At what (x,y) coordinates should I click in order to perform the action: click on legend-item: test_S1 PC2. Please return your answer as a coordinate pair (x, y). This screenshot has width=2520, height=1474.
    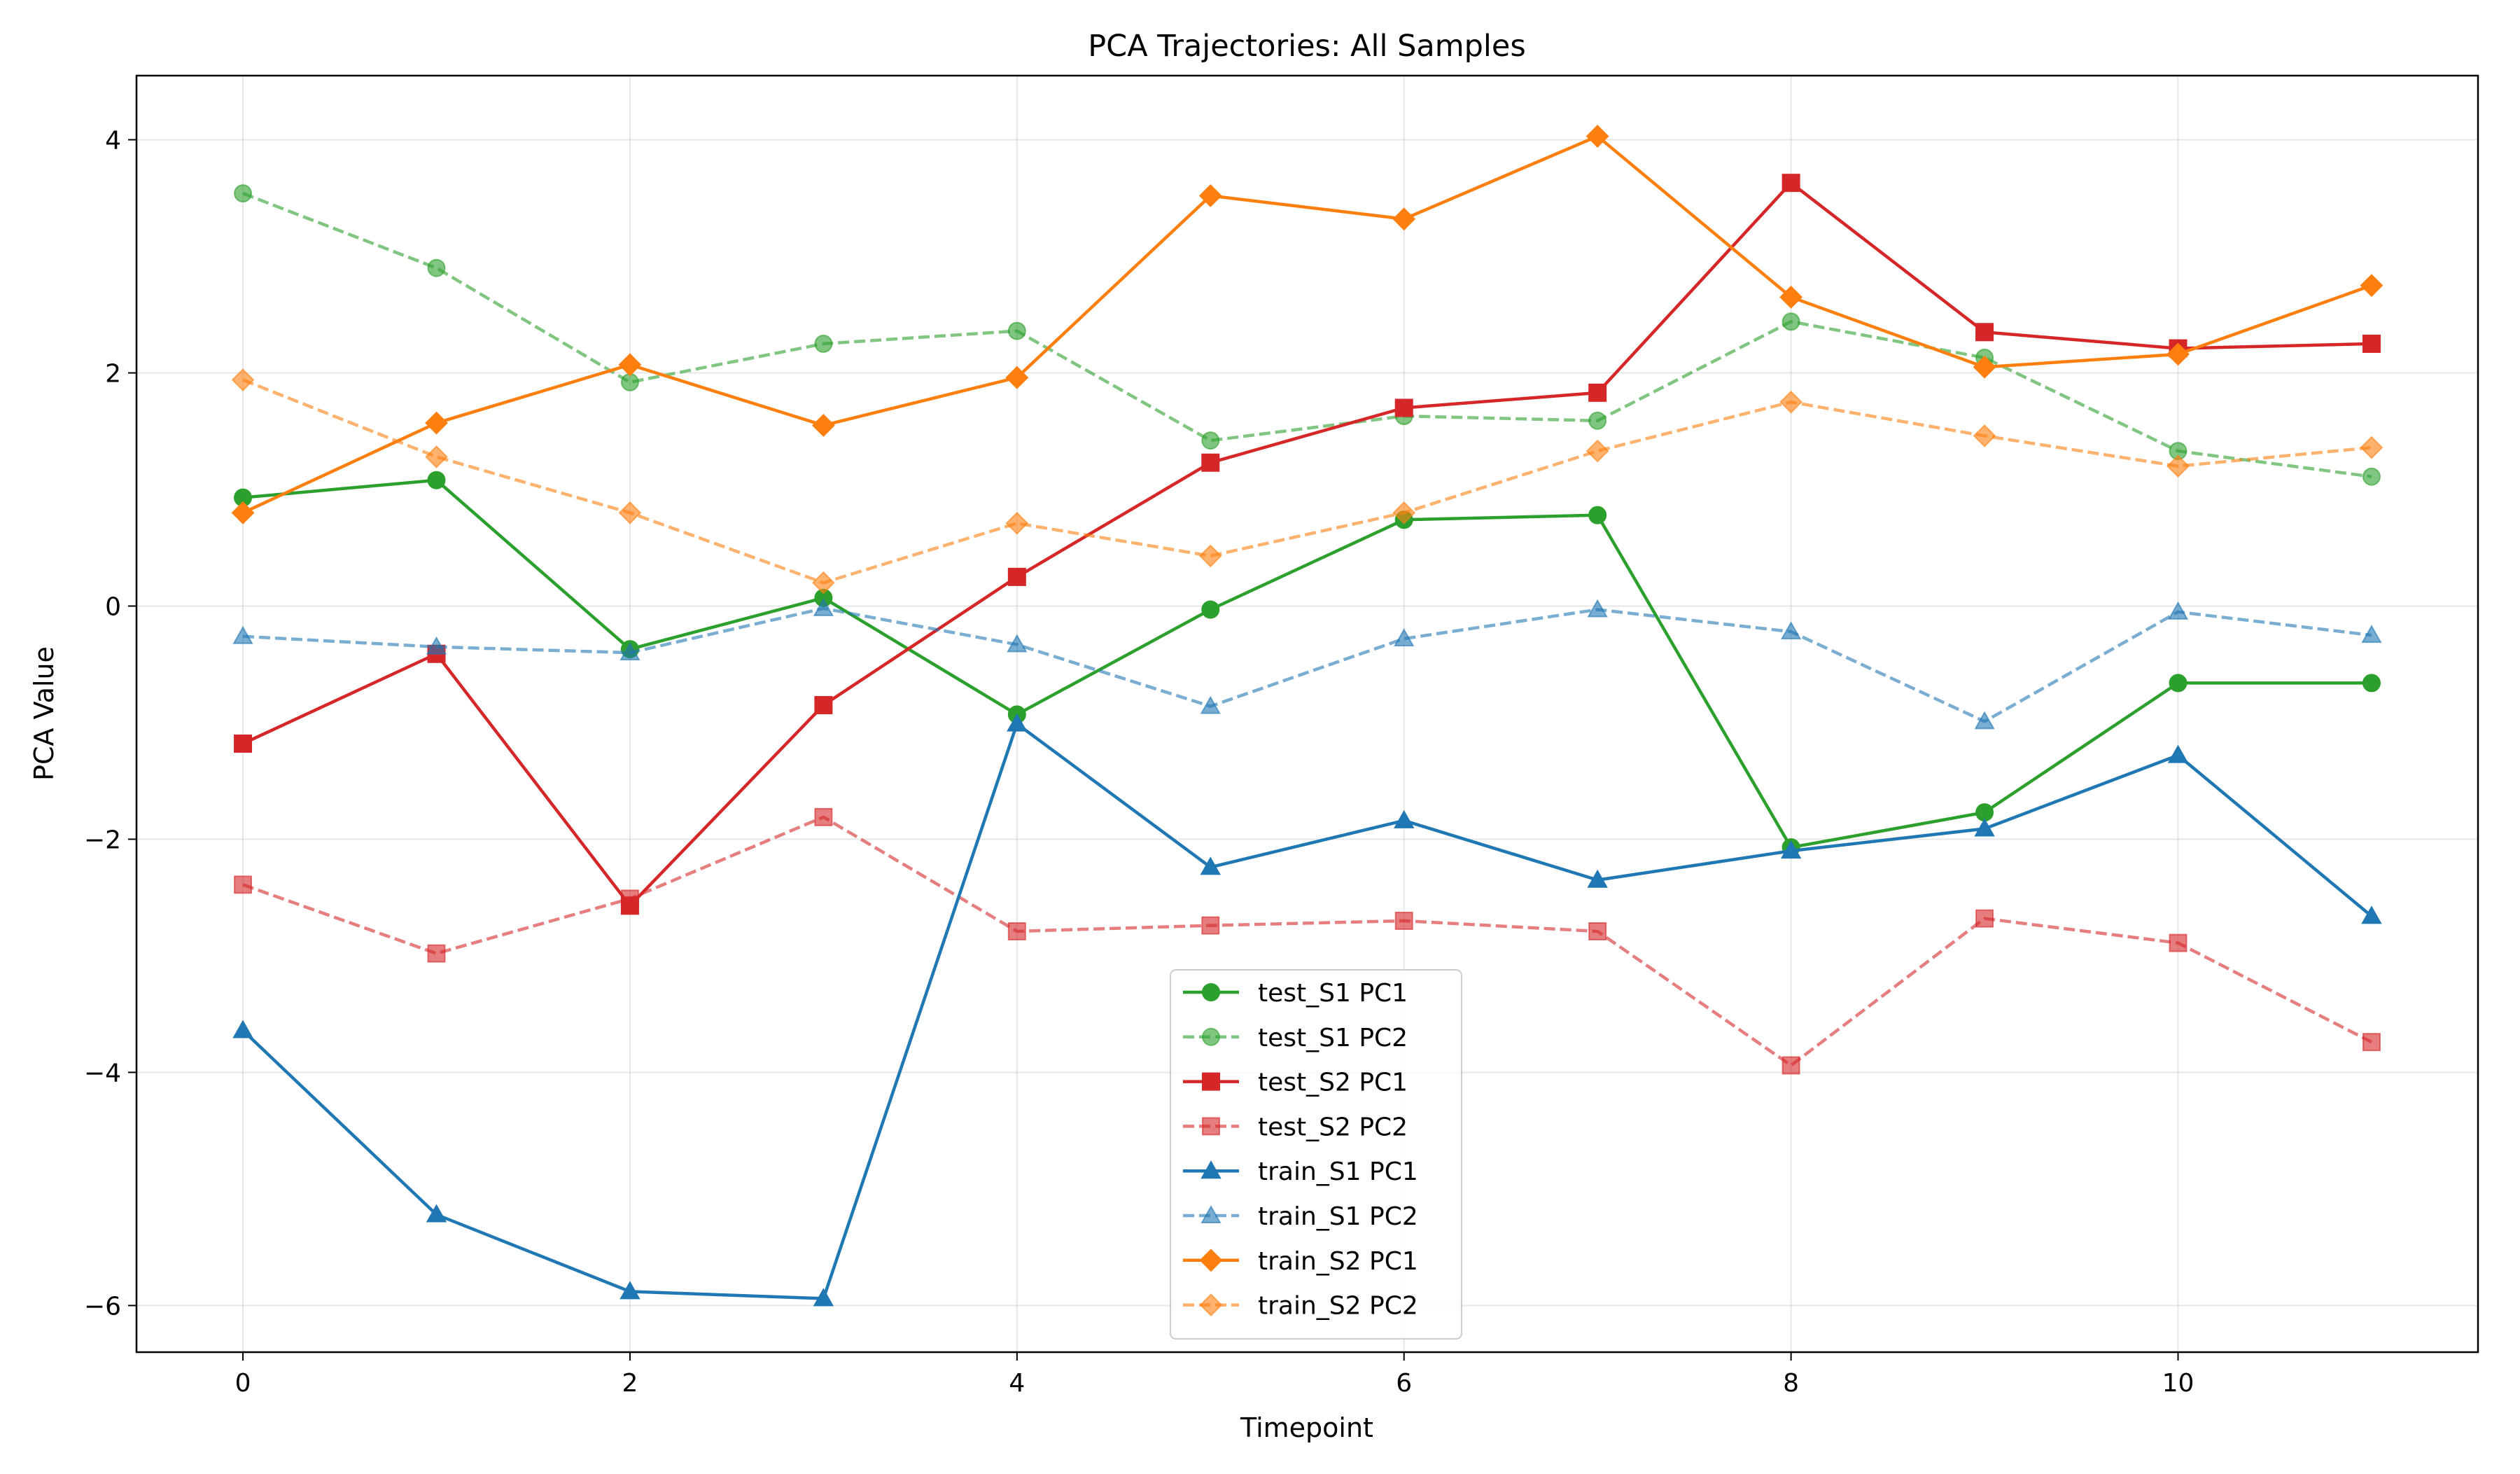
    Looking at the image, I should click on (1295, 1038).